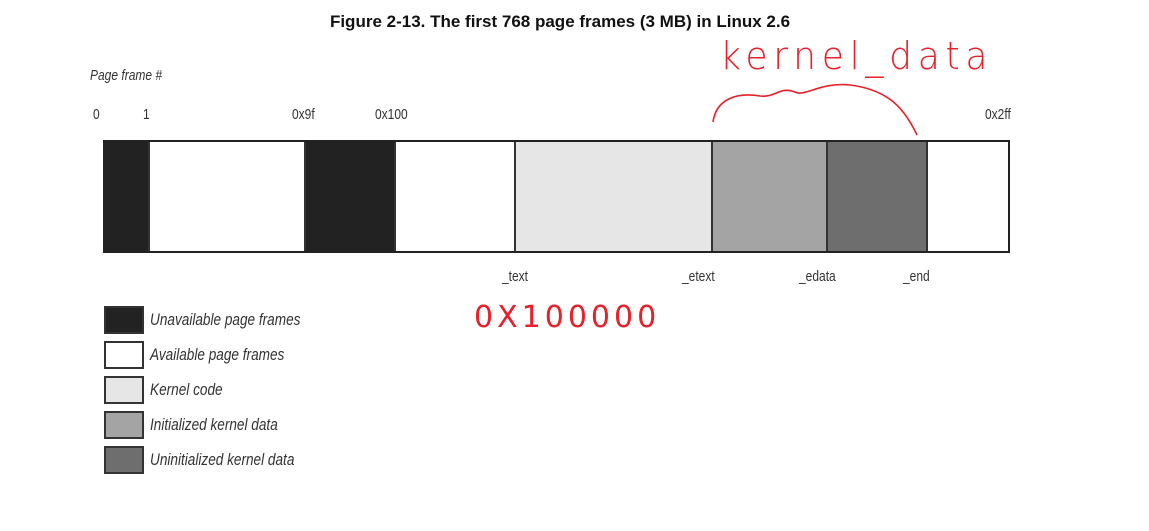 This screenshot has width=1149, height=531. Describe the element at coordinates (186, 389) in the screenshot. I see `legend-label: Kernel code` at that location.